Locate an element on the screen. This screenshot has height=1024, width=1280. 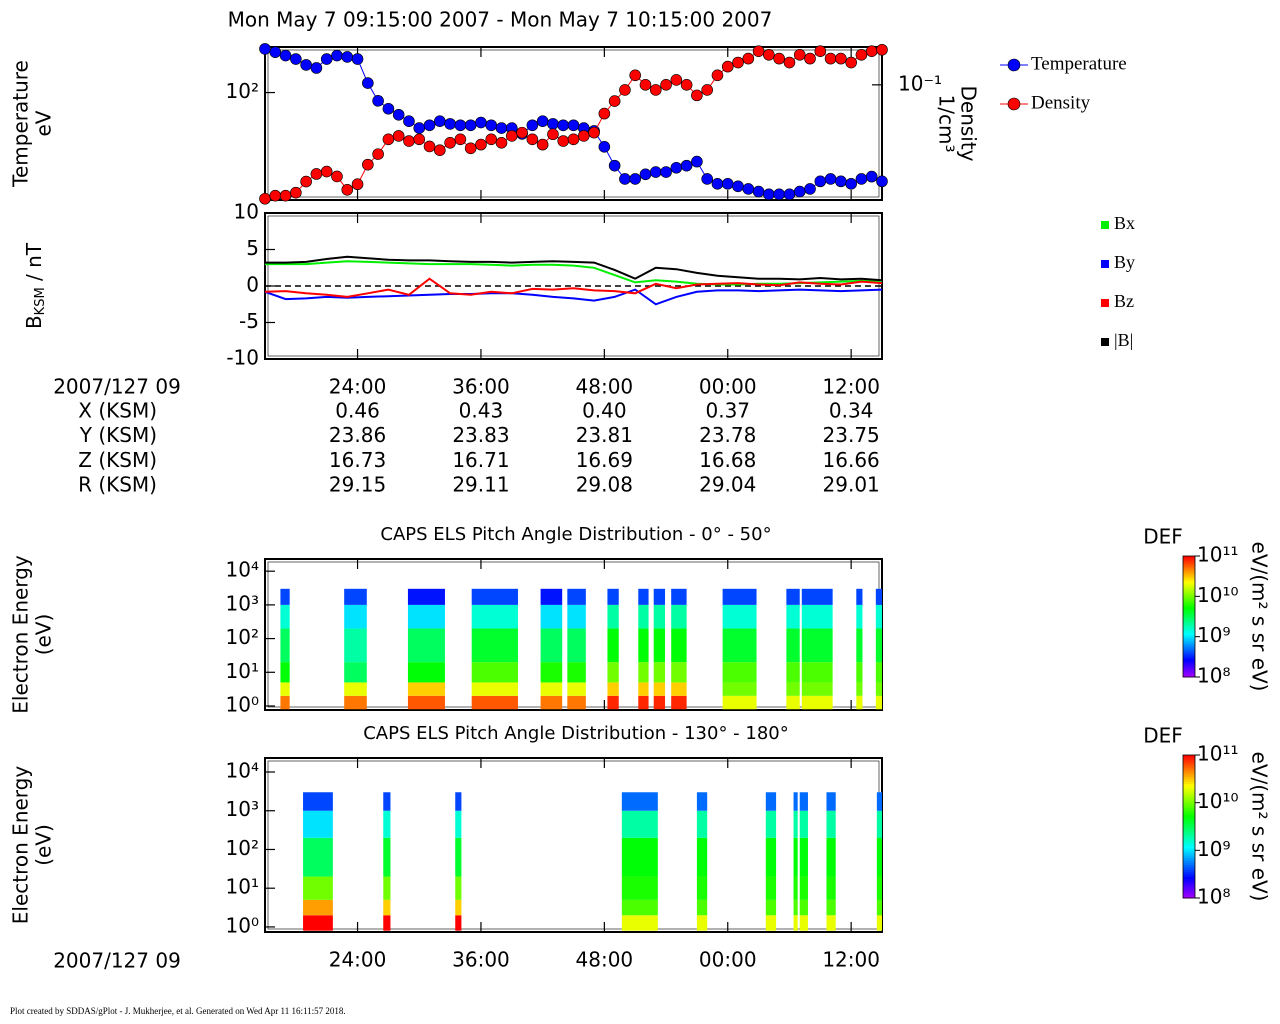
ephemeris-value: 16.69 is located at coordinates (604, 460).